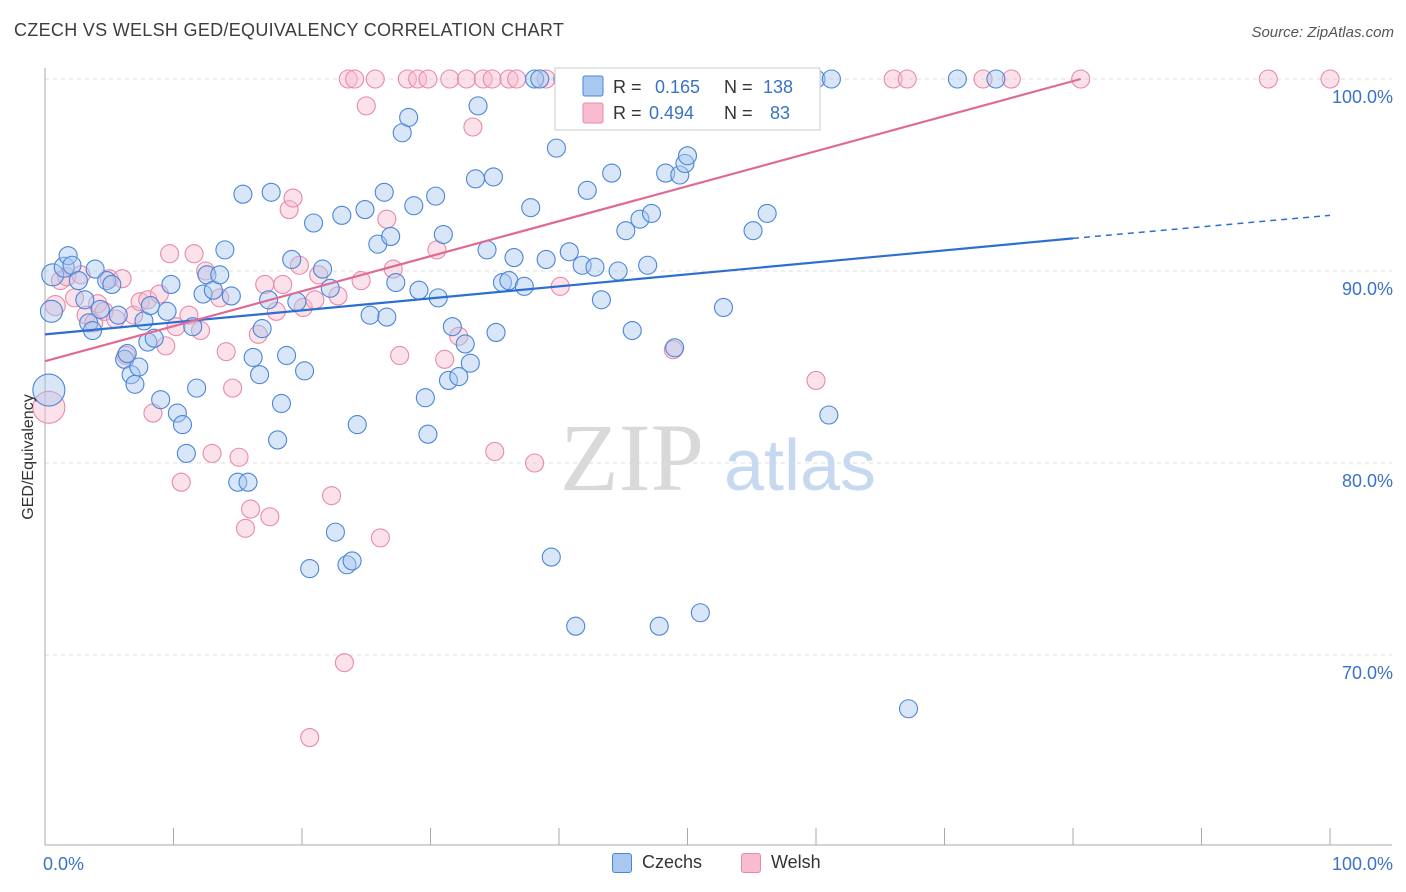  What do you see at coordinates (28, 456) in the screenshot?
I see `y-axis-label: GED/Equivalency` at bounding box center [28, 456].